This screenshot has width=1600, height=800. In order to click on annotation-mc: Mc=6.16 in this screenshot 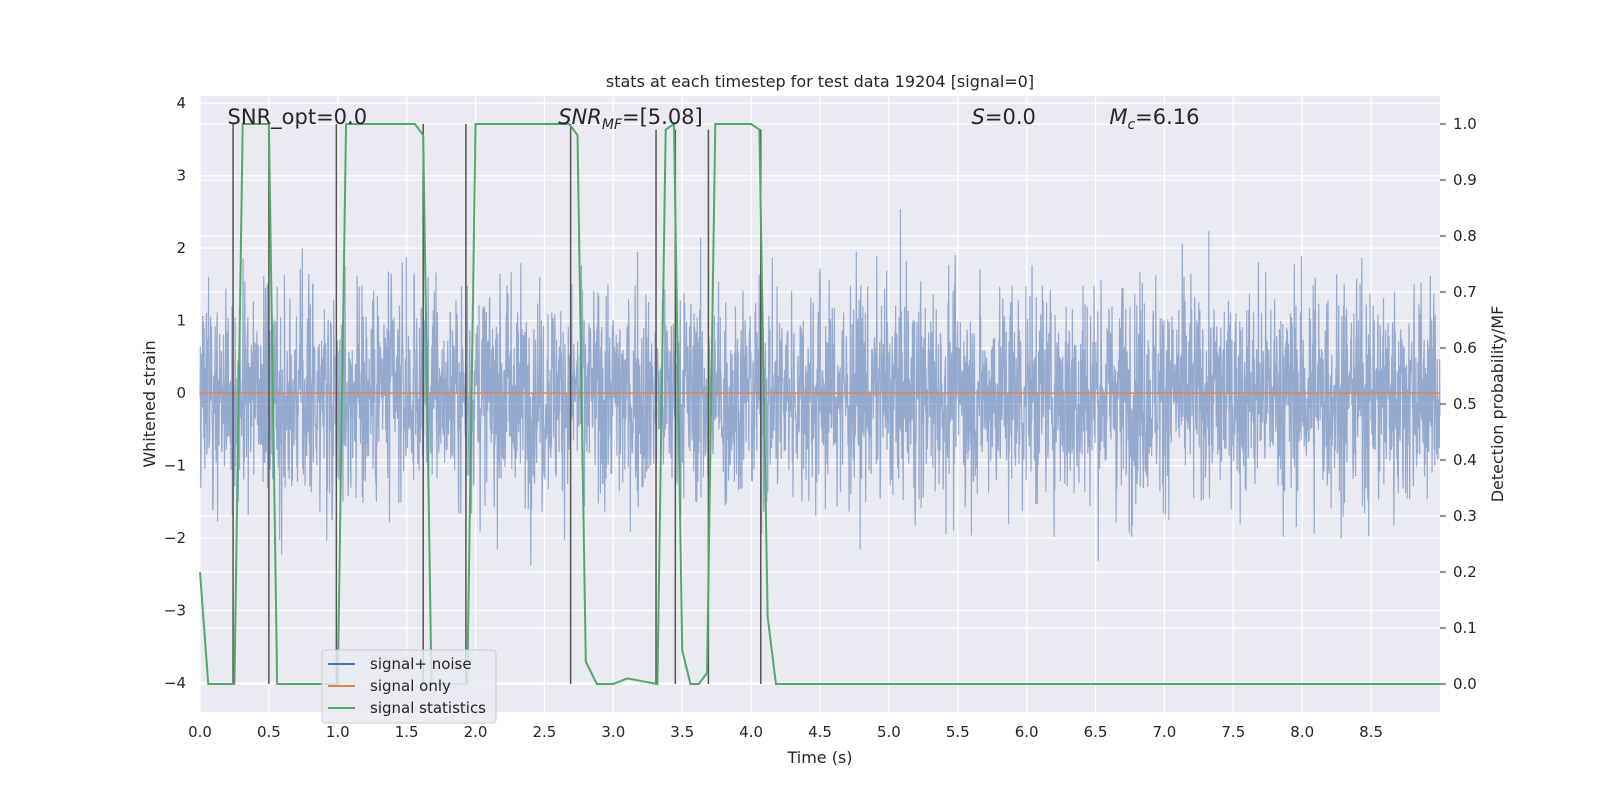, I will do `click(1154, 119)`.